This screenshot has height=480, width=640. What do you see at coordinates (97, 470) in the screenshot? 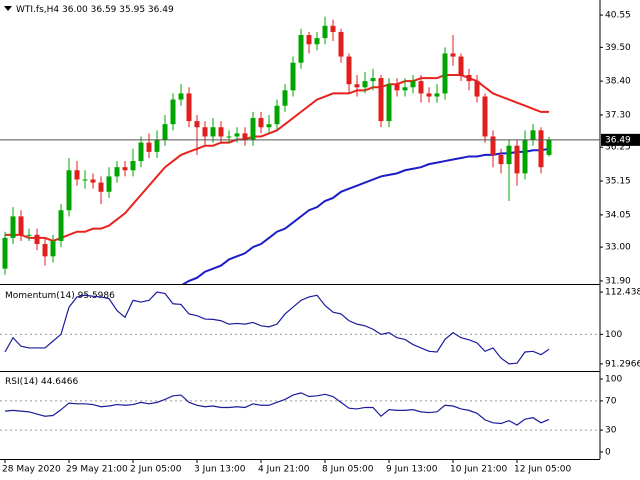
I see `x-tick-label: 29 May 21:00` at bounding box center [97, 470].